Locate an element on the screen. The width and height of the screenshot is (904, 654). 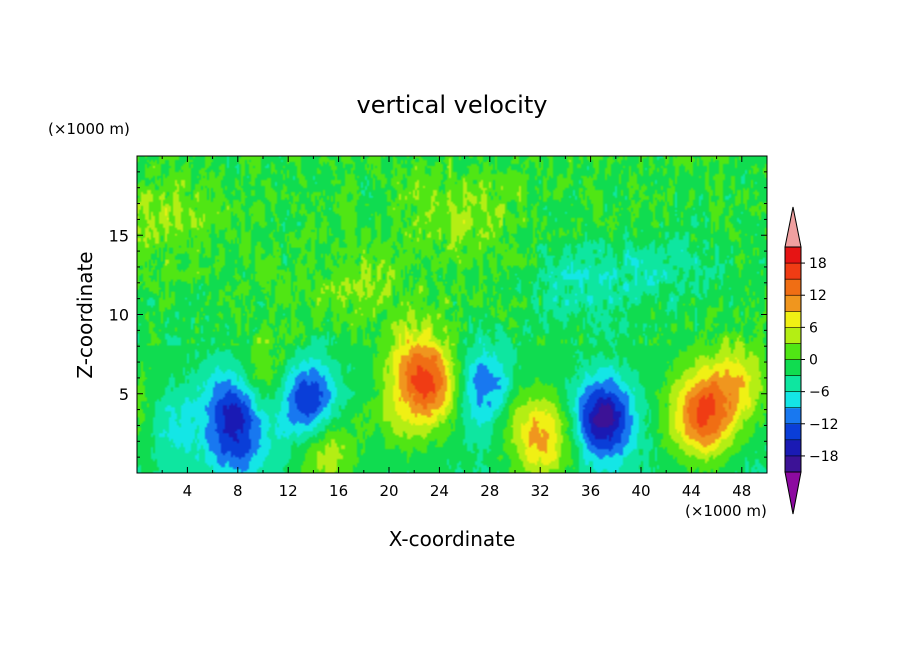
x-tick-label: 44 is located at coordinates (691, 491).